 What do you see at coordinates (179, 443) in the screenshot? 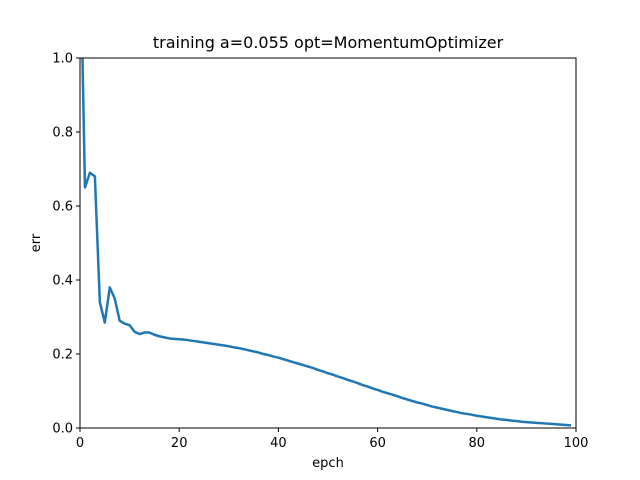
I see `x-tick-label: 20` at bounding box center [179, 443].